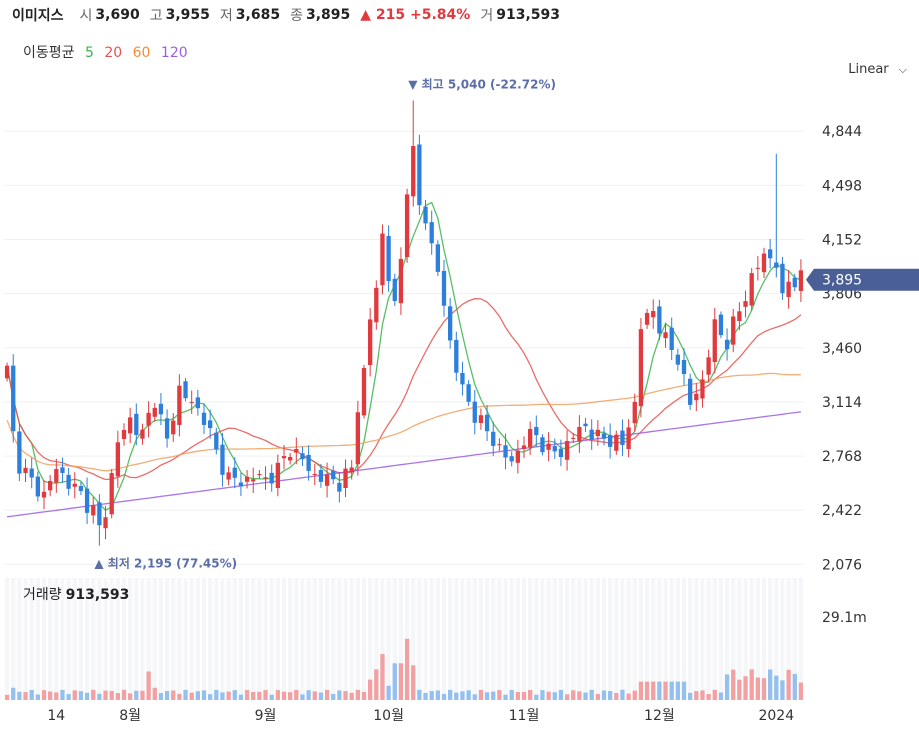 This screenshot has height=729, width=919. What do you see at coordinates (528, 15) in the screenshot?
I see `volume-value: 913,593` at bounding box center [528, 15].